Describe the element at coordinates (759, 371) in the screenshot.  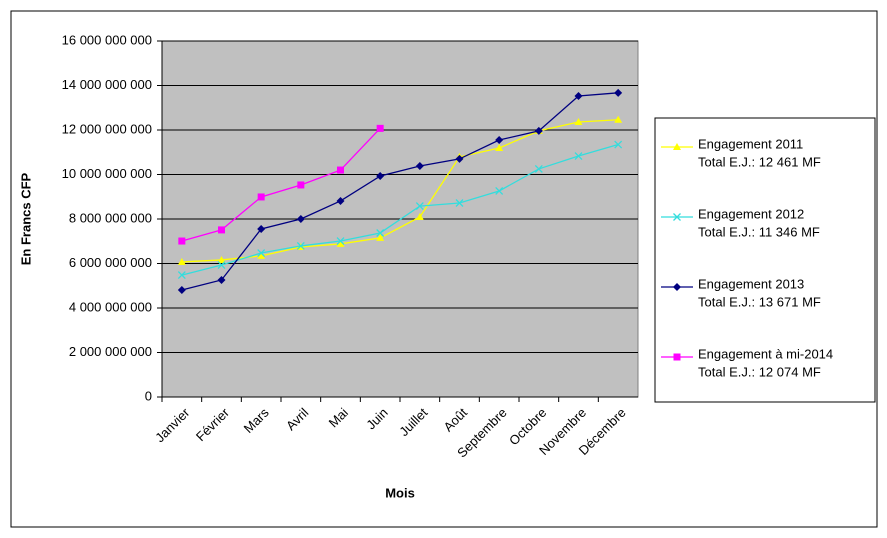
I see `legend-total: Total E.J.: 12 074 MF` at that location.